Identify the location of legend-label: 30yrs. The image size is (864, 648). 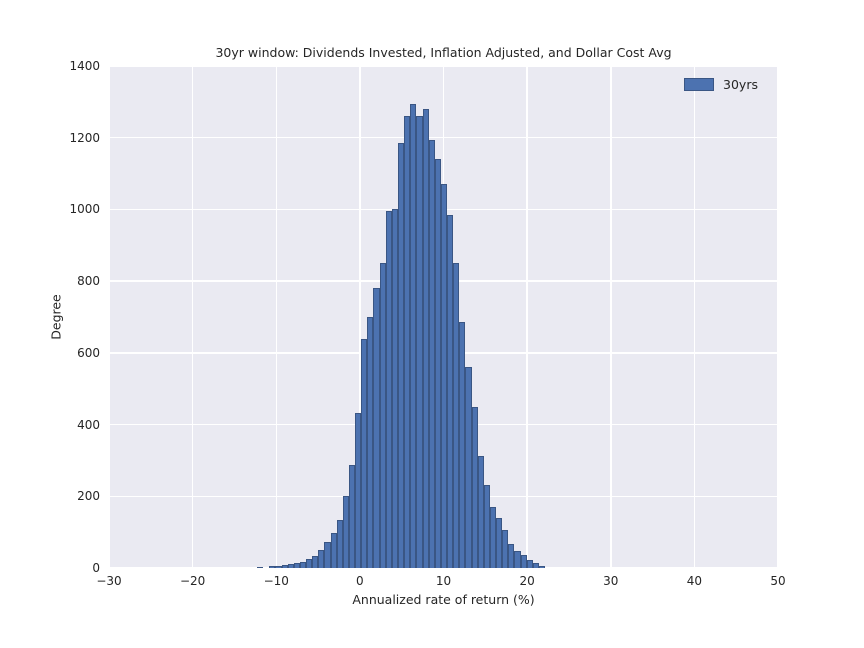
(740, 84).